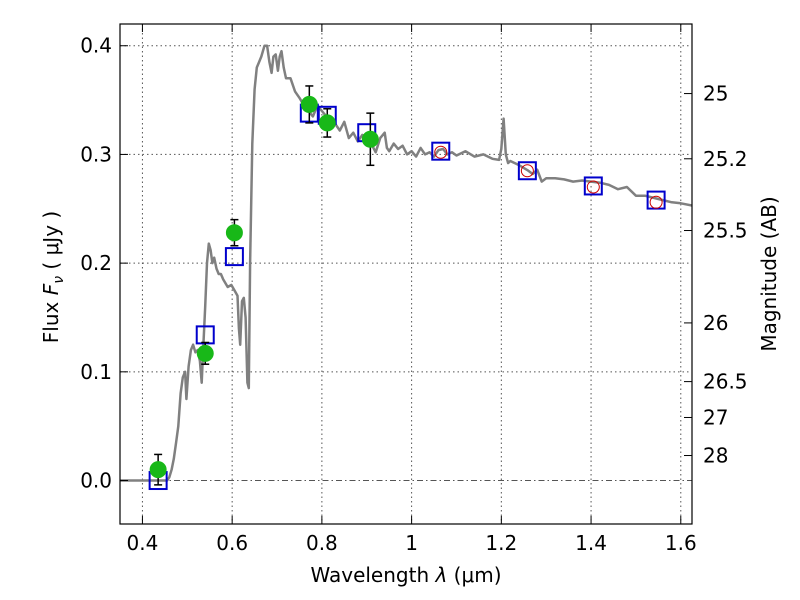 This screenshot has width=800, height=600. I want to click on y-tick-label: 0.0, so click(96, 481).